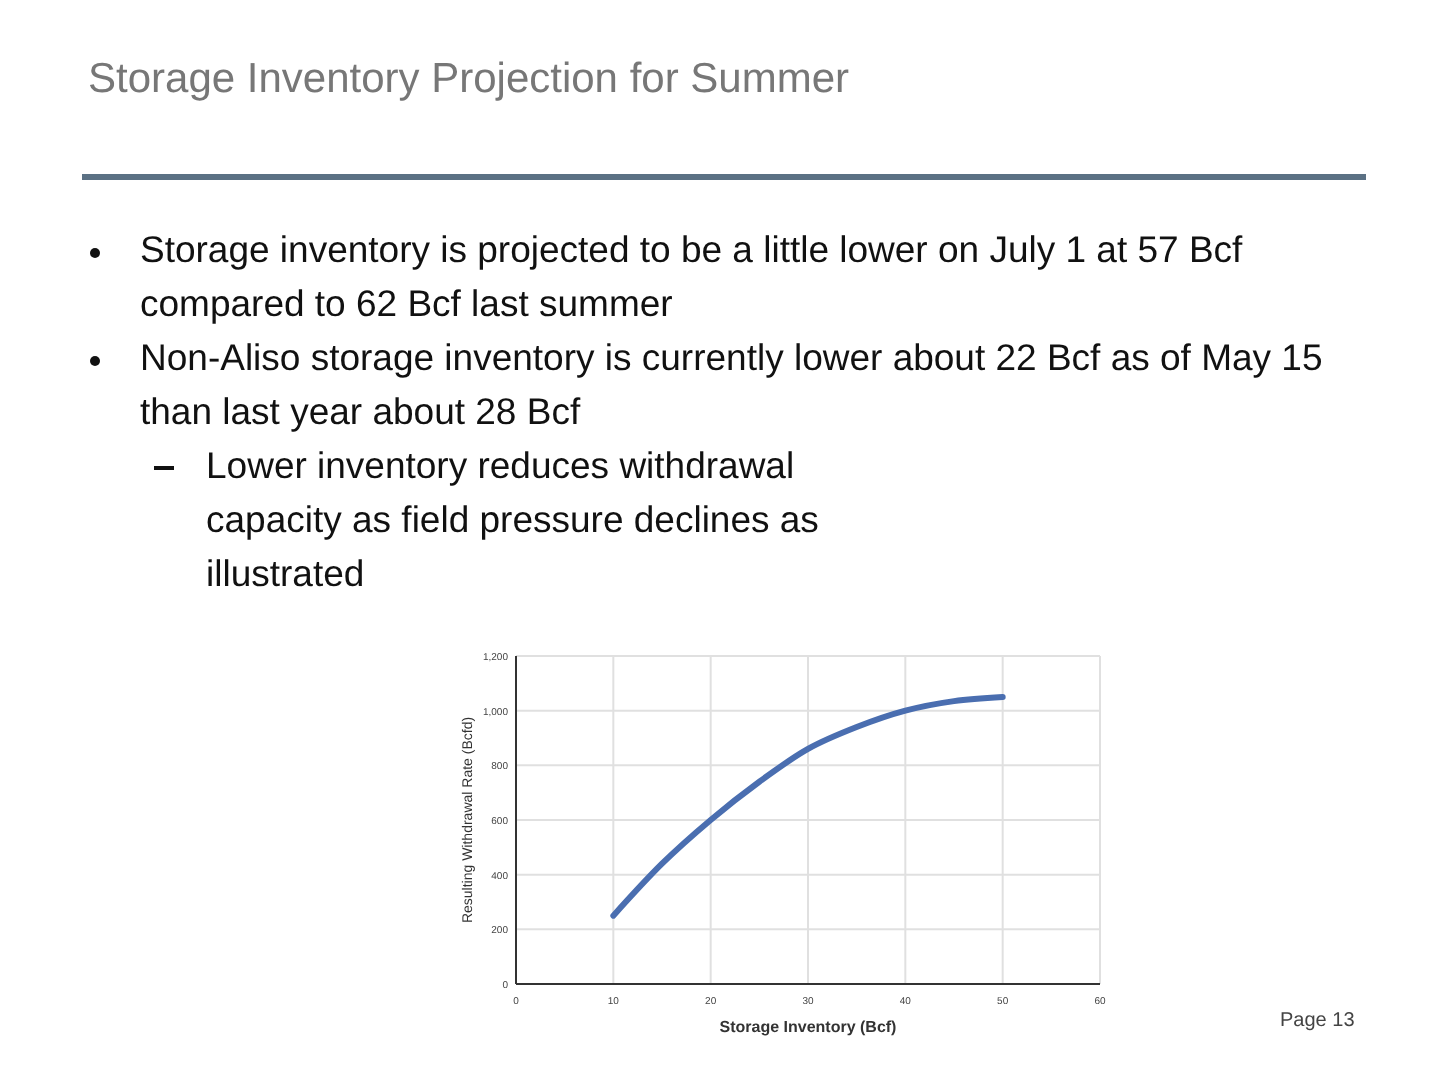 The height and width of the screenshot is (1080, 1440). I want to click on line-series, so click(808, 806).